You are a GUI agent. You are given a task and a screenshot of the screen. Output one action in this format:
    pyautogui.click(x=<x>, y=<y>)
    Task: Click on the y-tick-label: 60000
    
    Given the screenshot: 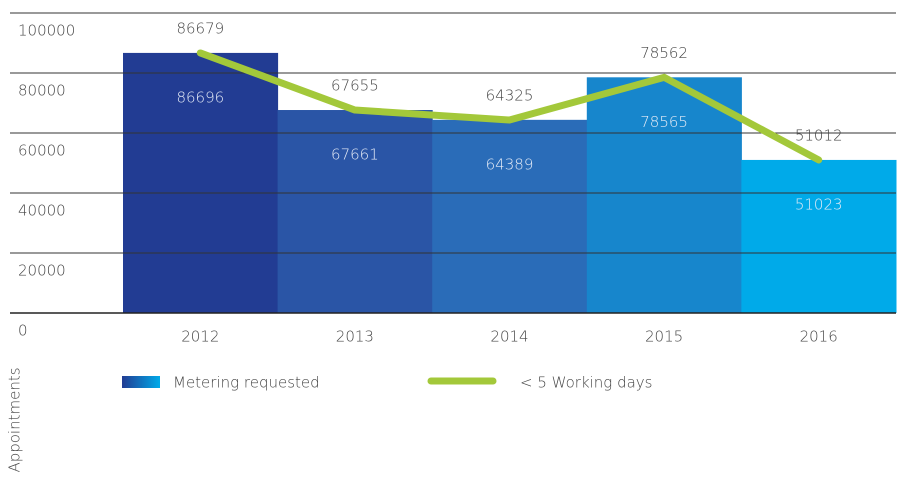 What is the action you would take?
    pyautogui.click(x=42, y=151)
    